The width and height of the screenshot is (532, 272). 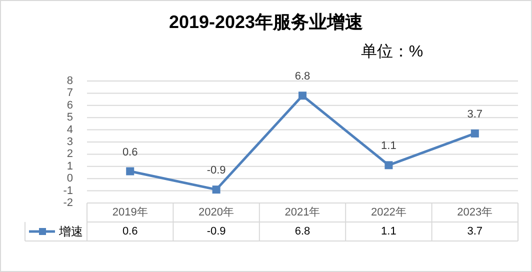 What do you see at coordinates (266, 22) in the screenshot?
I see `chart-title: 2019-2023年服务业增速` at bounding box center [266, 22].